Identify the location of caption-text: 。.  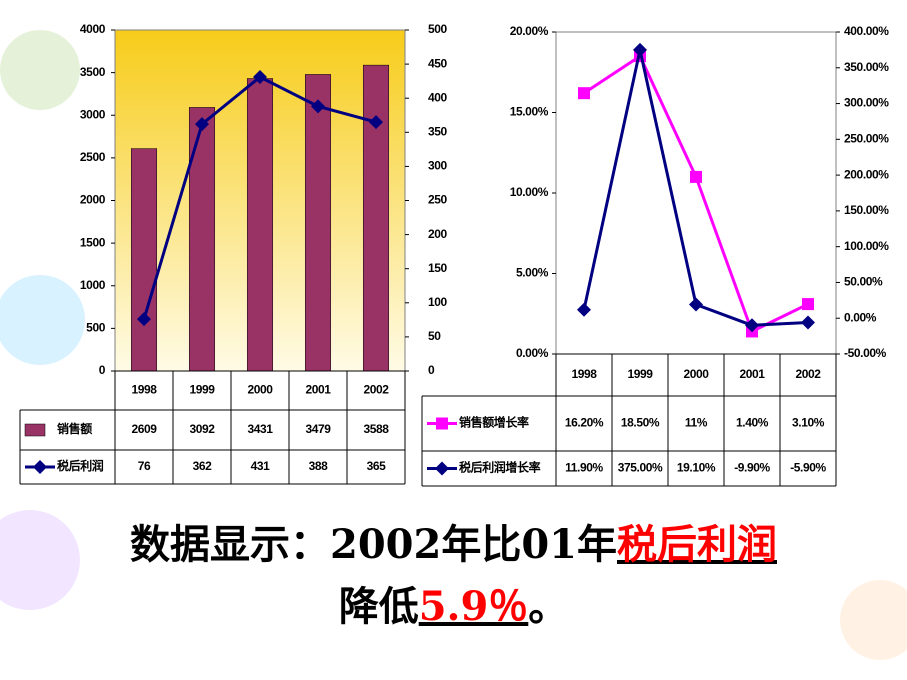
(548, 606).